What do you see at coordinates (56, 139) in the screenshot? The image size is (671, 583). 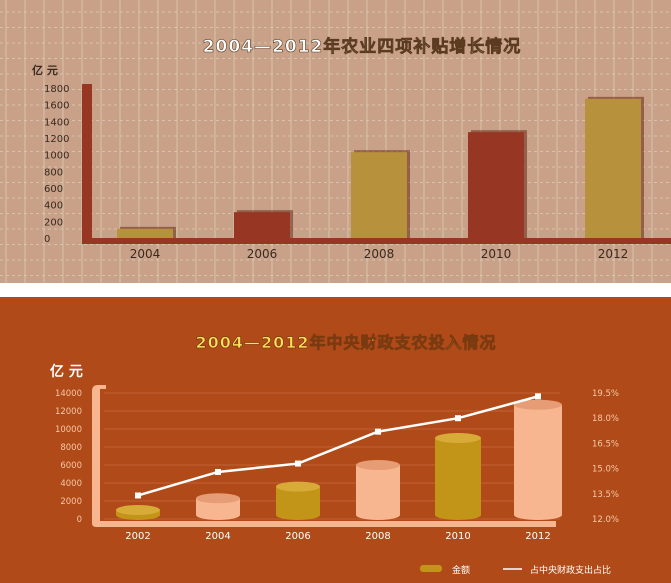 I see `y-tick-label: 1200` at bounding box center [56, 139].